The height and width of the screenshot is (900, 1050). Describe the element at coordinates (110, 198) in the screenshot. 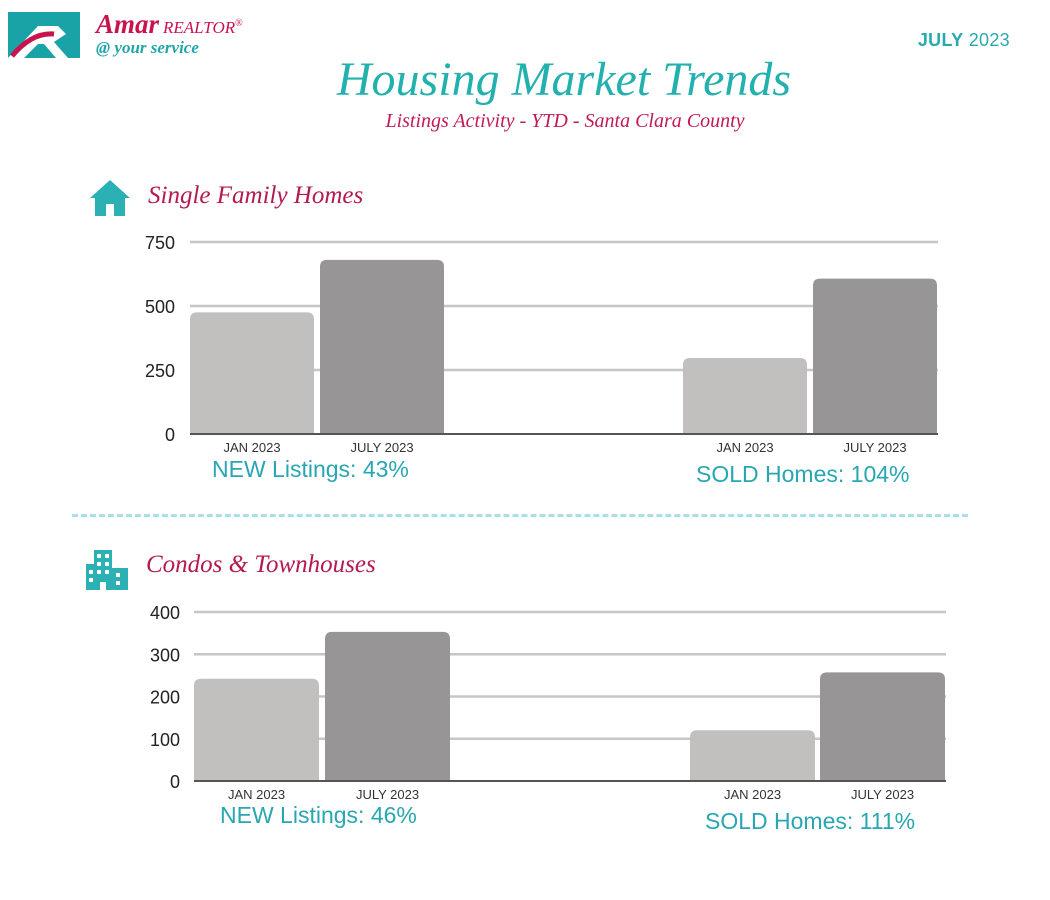

I see `house-icon` at that location.